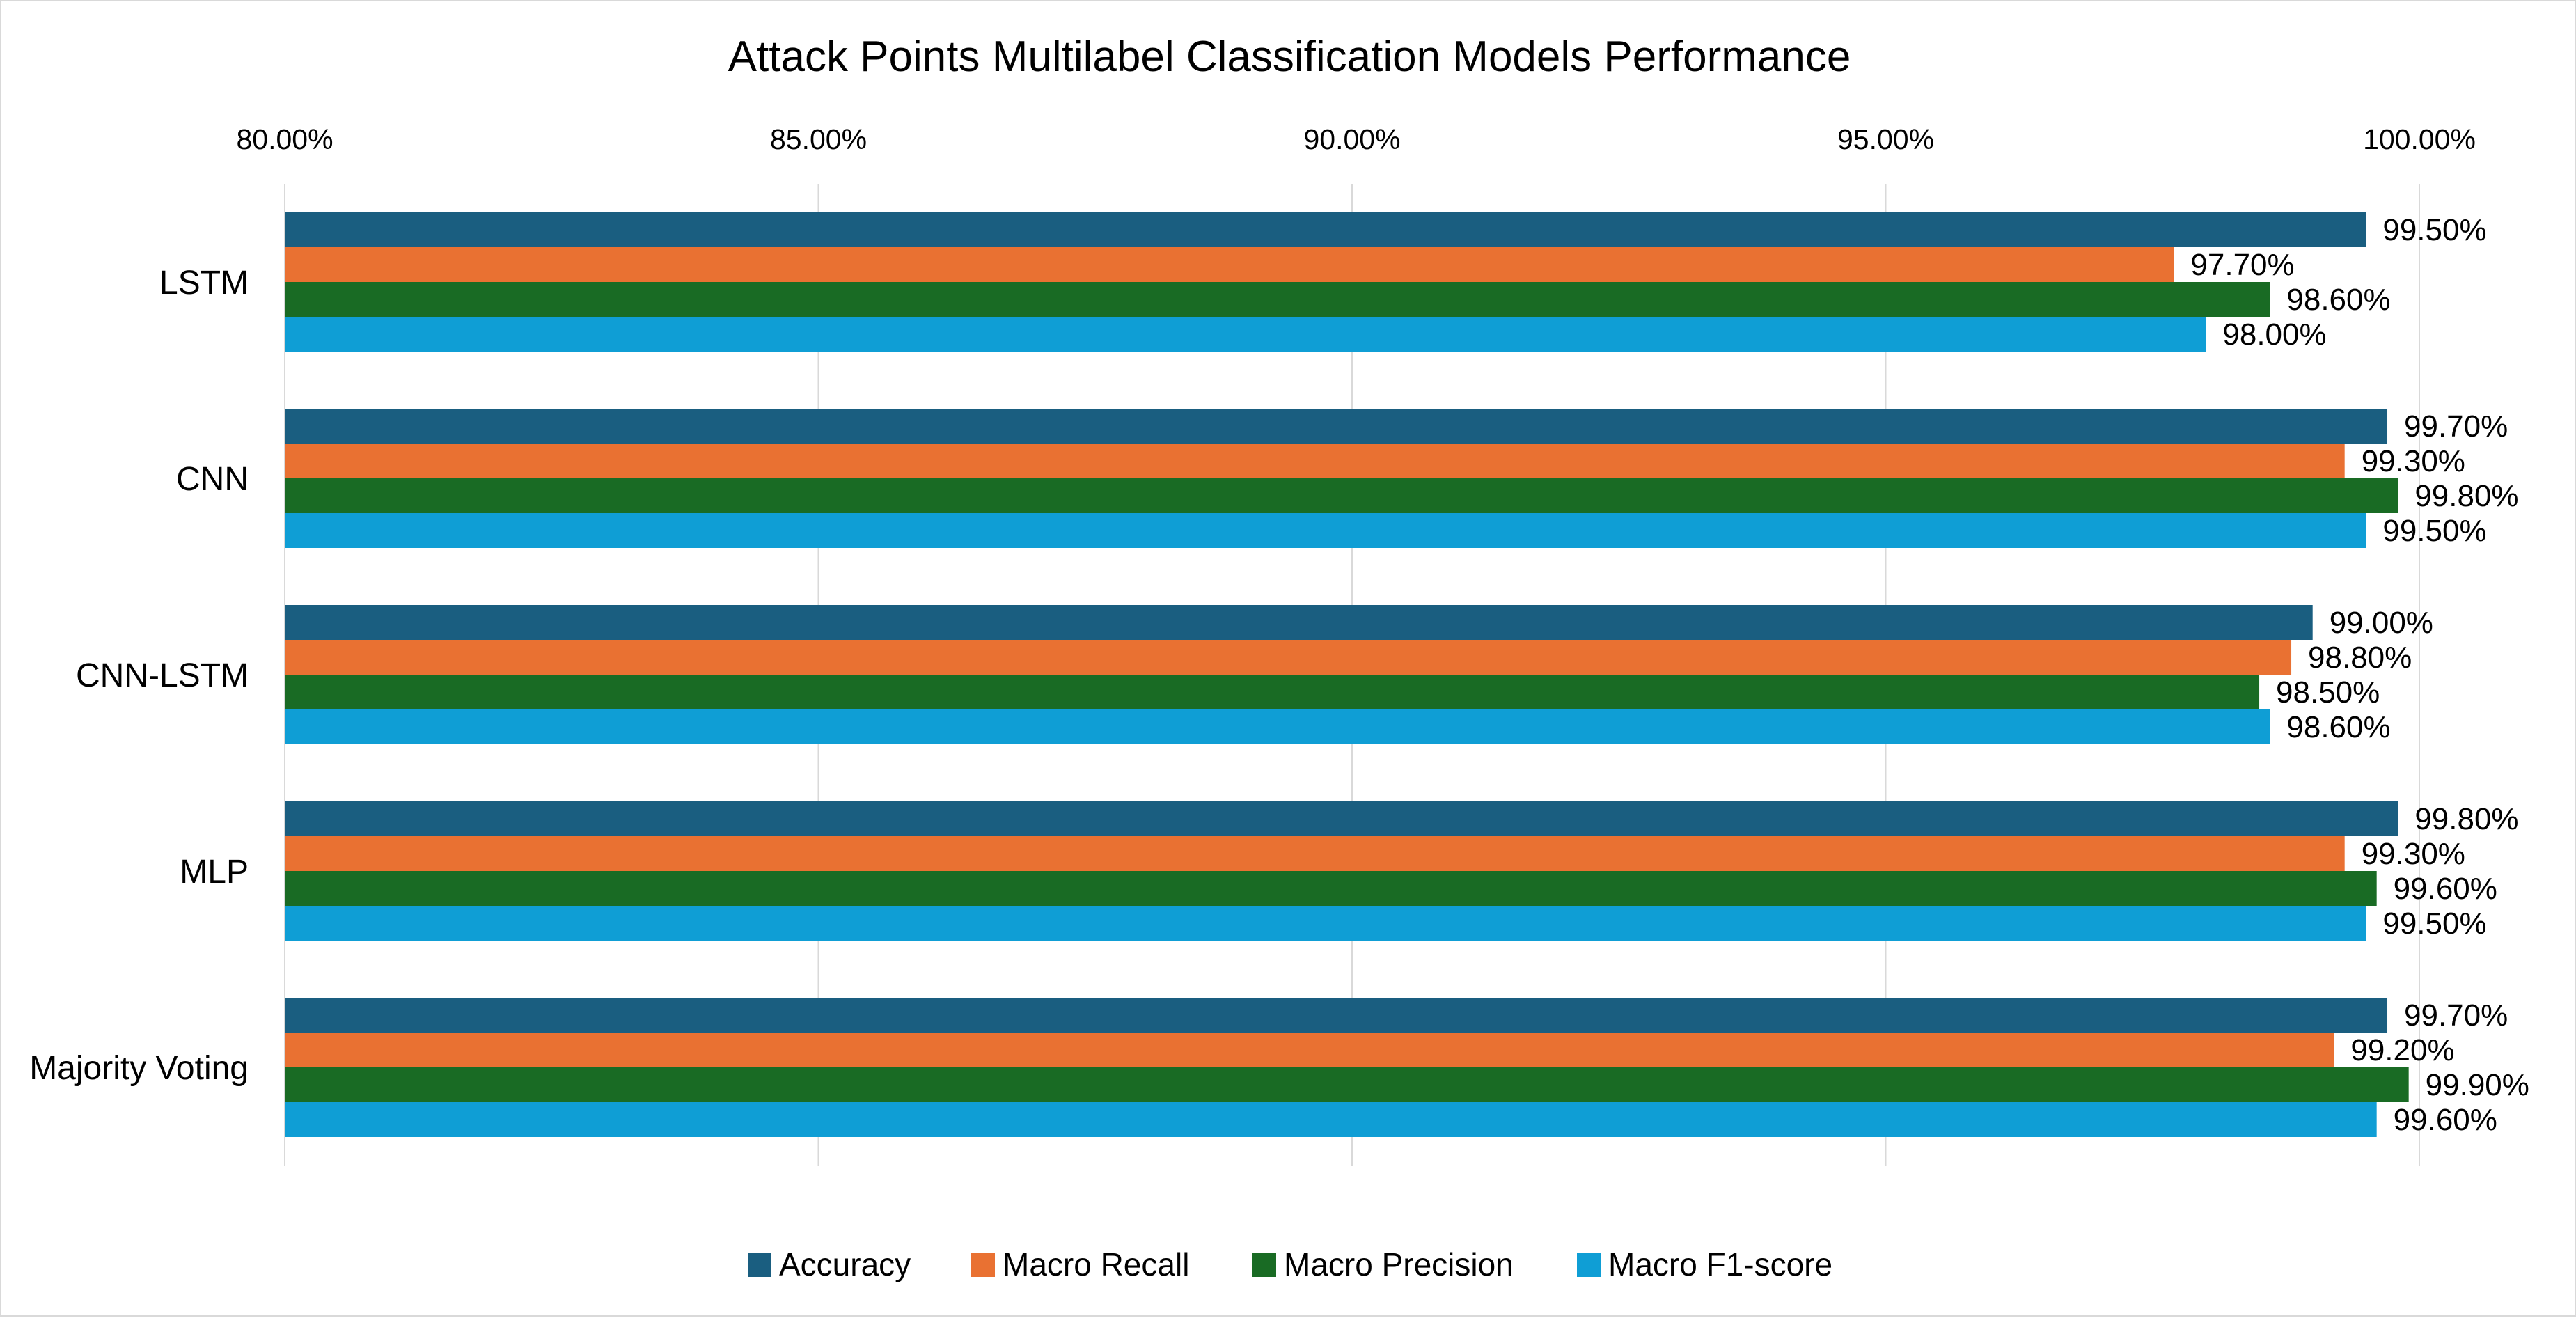 This screenshot has height=1318, width=2576. What do you see at coordinates (1720, 1264) in the screenshot?
I see `legend-label-macro-f1-score: Macro F1-score` at bounding box center [1720, 1264].